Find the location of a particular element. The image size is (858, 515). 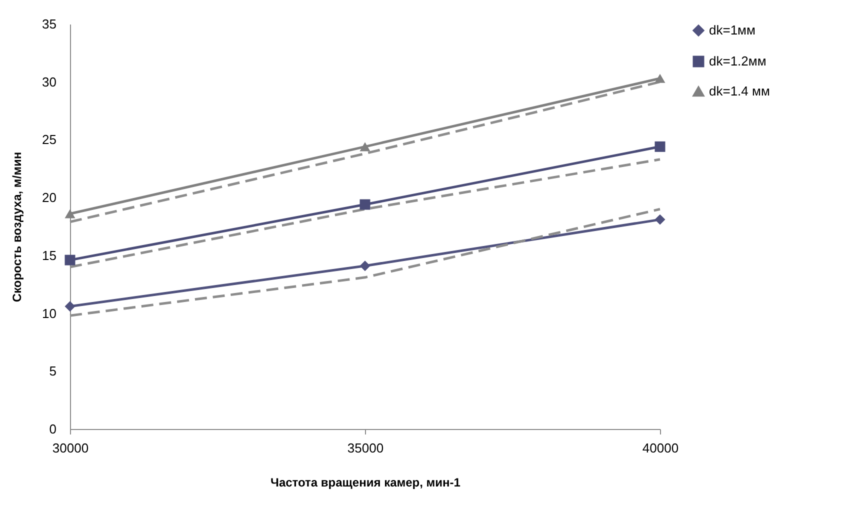

y-tick-label: 25 is located at coordinates (49, 140).